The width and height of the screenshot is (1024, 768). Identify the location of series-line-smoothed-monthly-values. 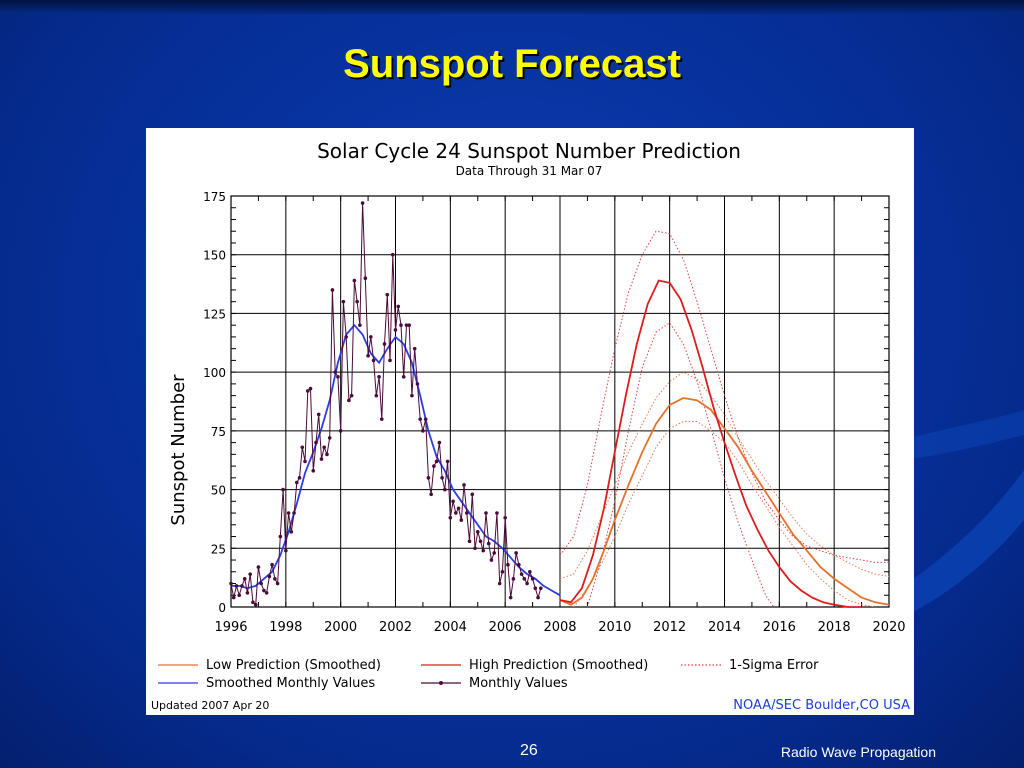
(396, 460).